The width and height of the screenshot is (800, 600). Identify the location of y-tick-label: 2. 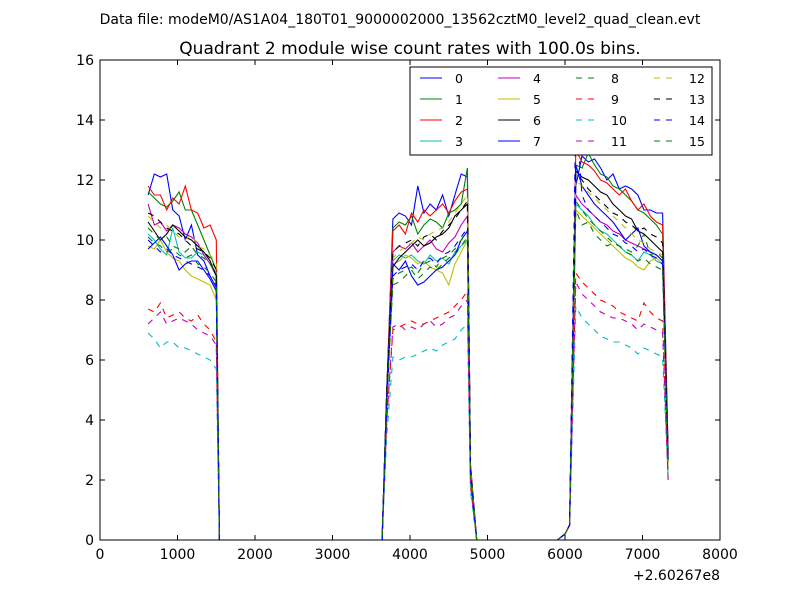
(89, 481).